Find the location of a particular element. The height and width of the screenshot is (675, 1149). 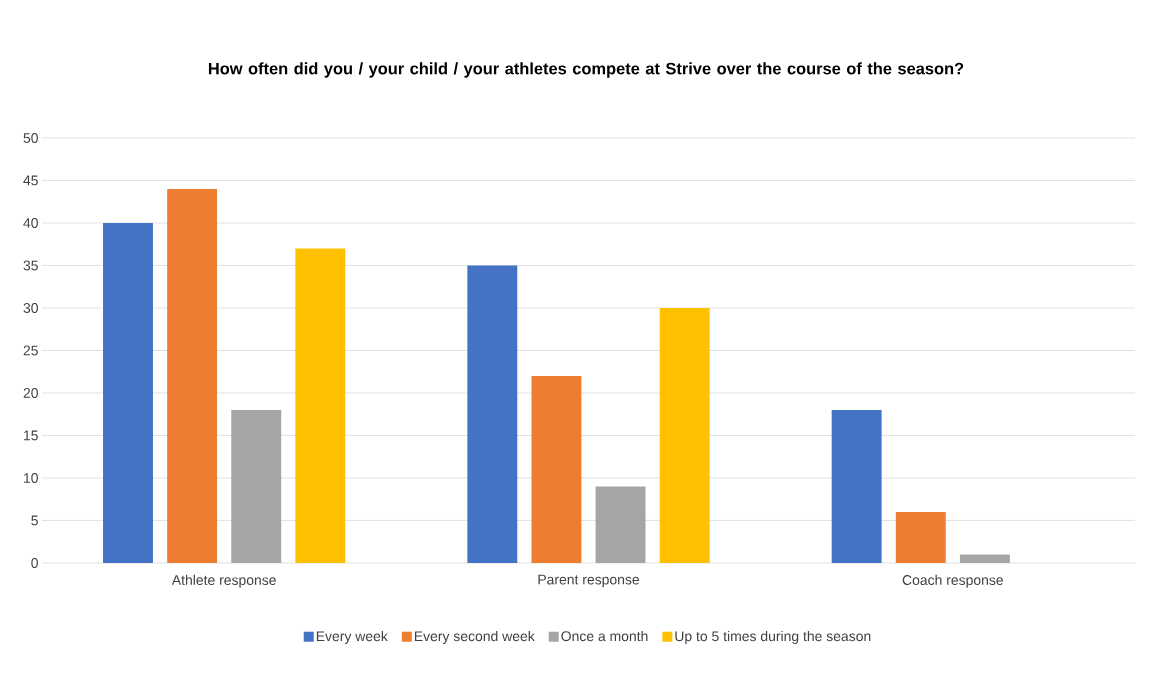

chart-title: How often did you / your child / your athletes compete at Strive over the course of the season? is located at coordinates (586, 70).